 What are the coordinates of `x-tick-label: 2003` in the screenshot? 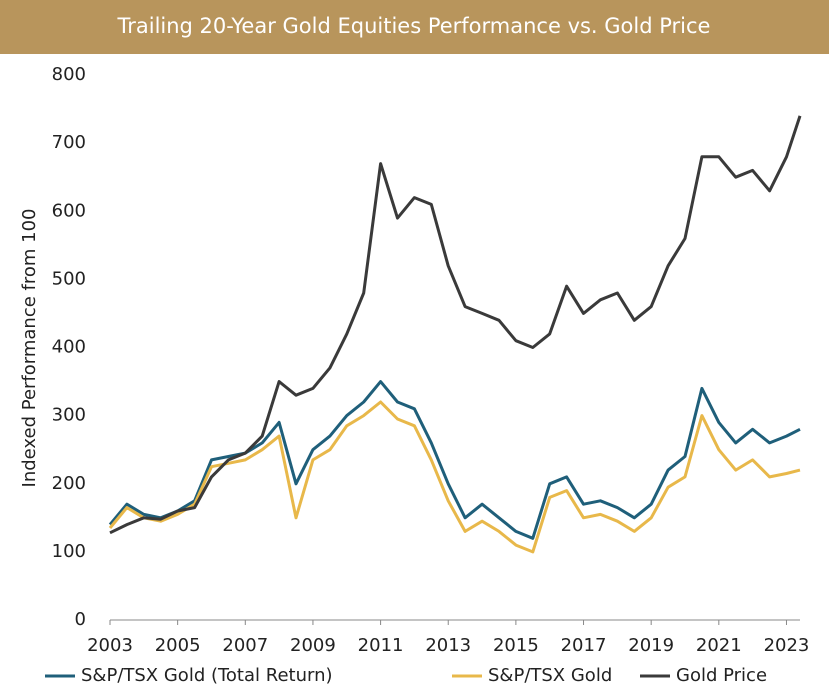 It's located at (110, 645).